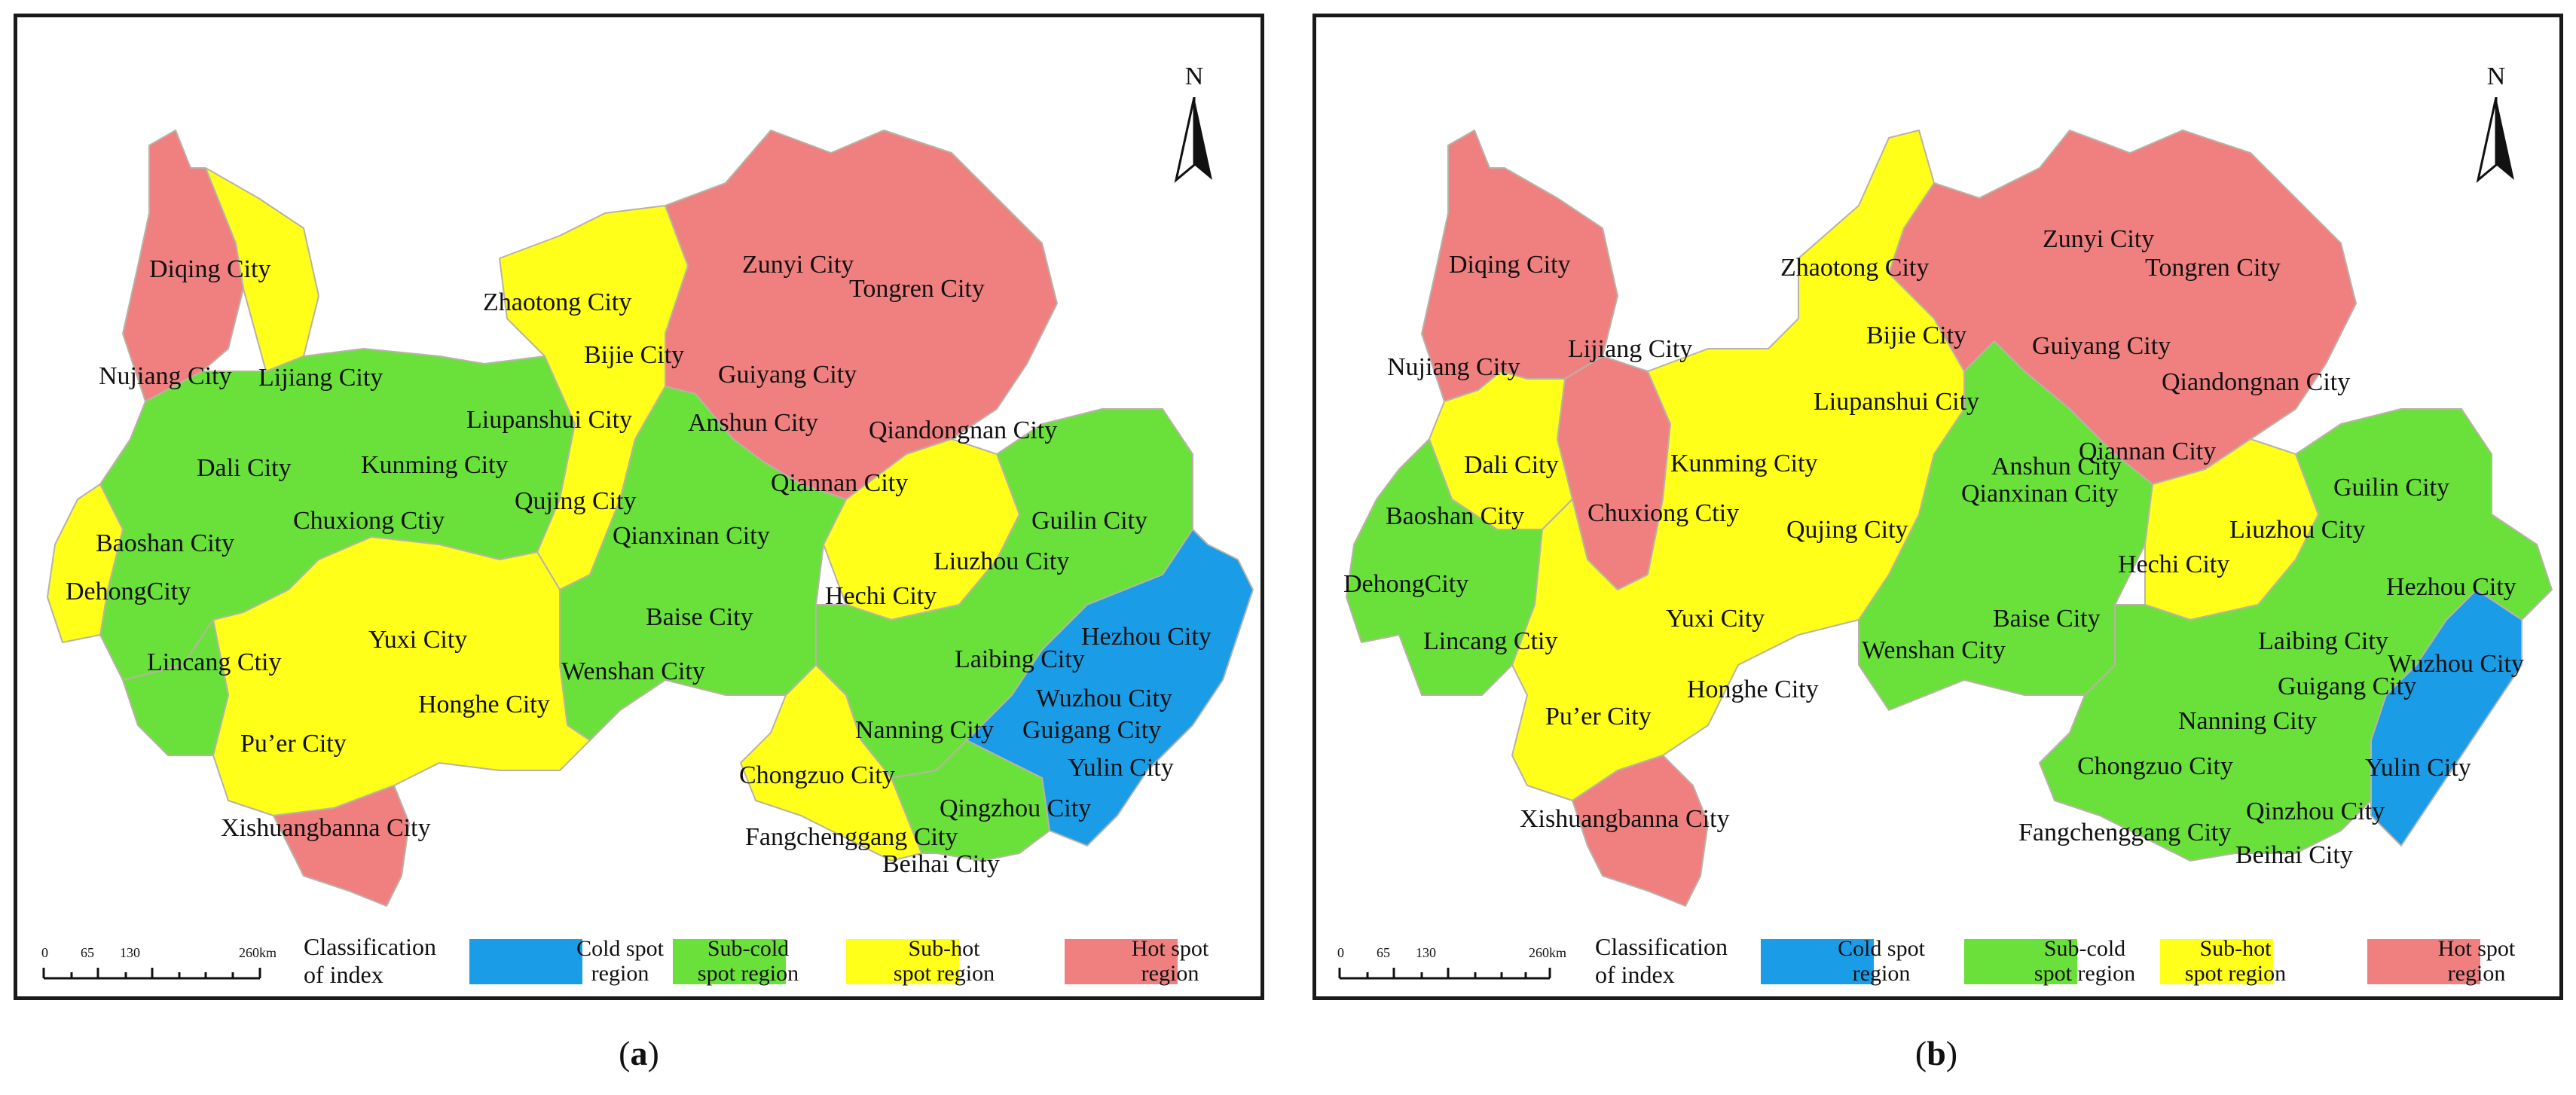  I want to click on region-lincang, so click(175, 687).